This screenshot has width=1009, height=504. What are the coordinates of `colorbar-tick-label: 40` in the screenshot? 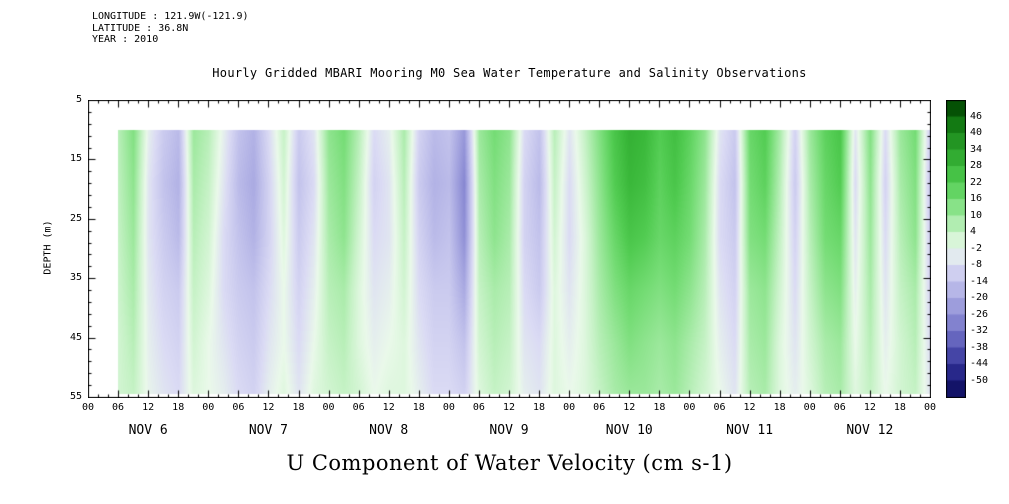 It's located at (976, 132).